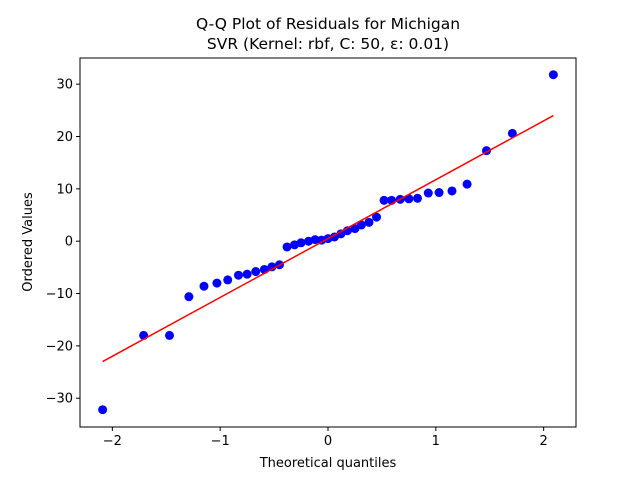  Describe the element at coordinates (328, 463) in the screenshot. I see `x-axis-label: Theoretical quantiles` at that location.